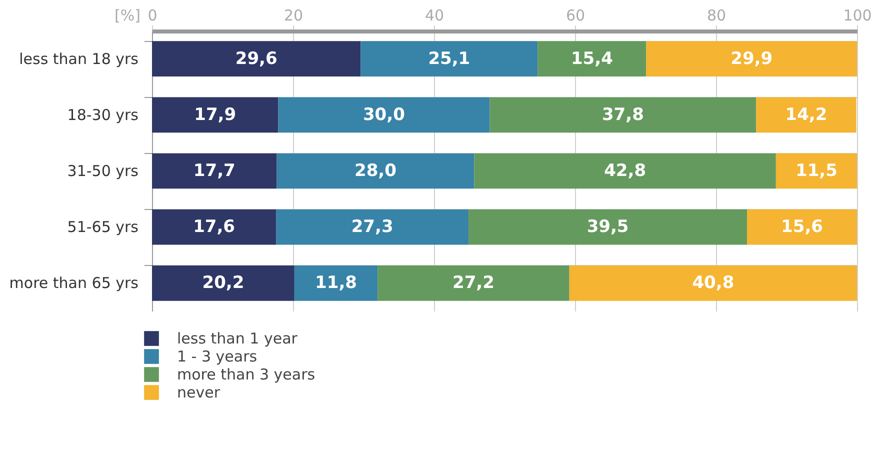 The width and height of the screenshot is (894, 459). Describe the element at coordinates (103, 115) in the screenshot. I see `y-tick-label: 18-30 yrs` at that location.